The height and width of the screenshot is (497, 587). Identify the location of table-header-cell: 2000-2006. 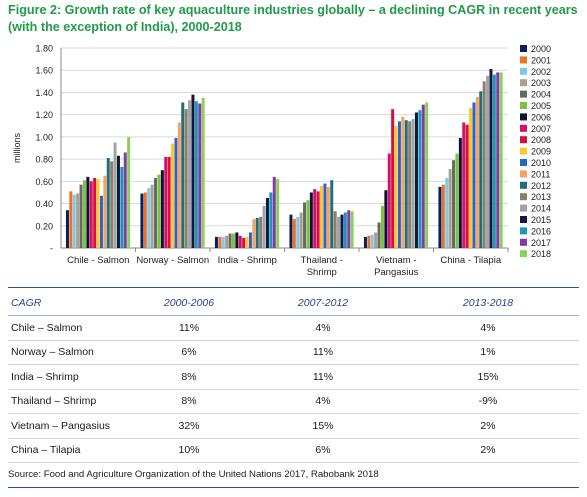
(189, 303).